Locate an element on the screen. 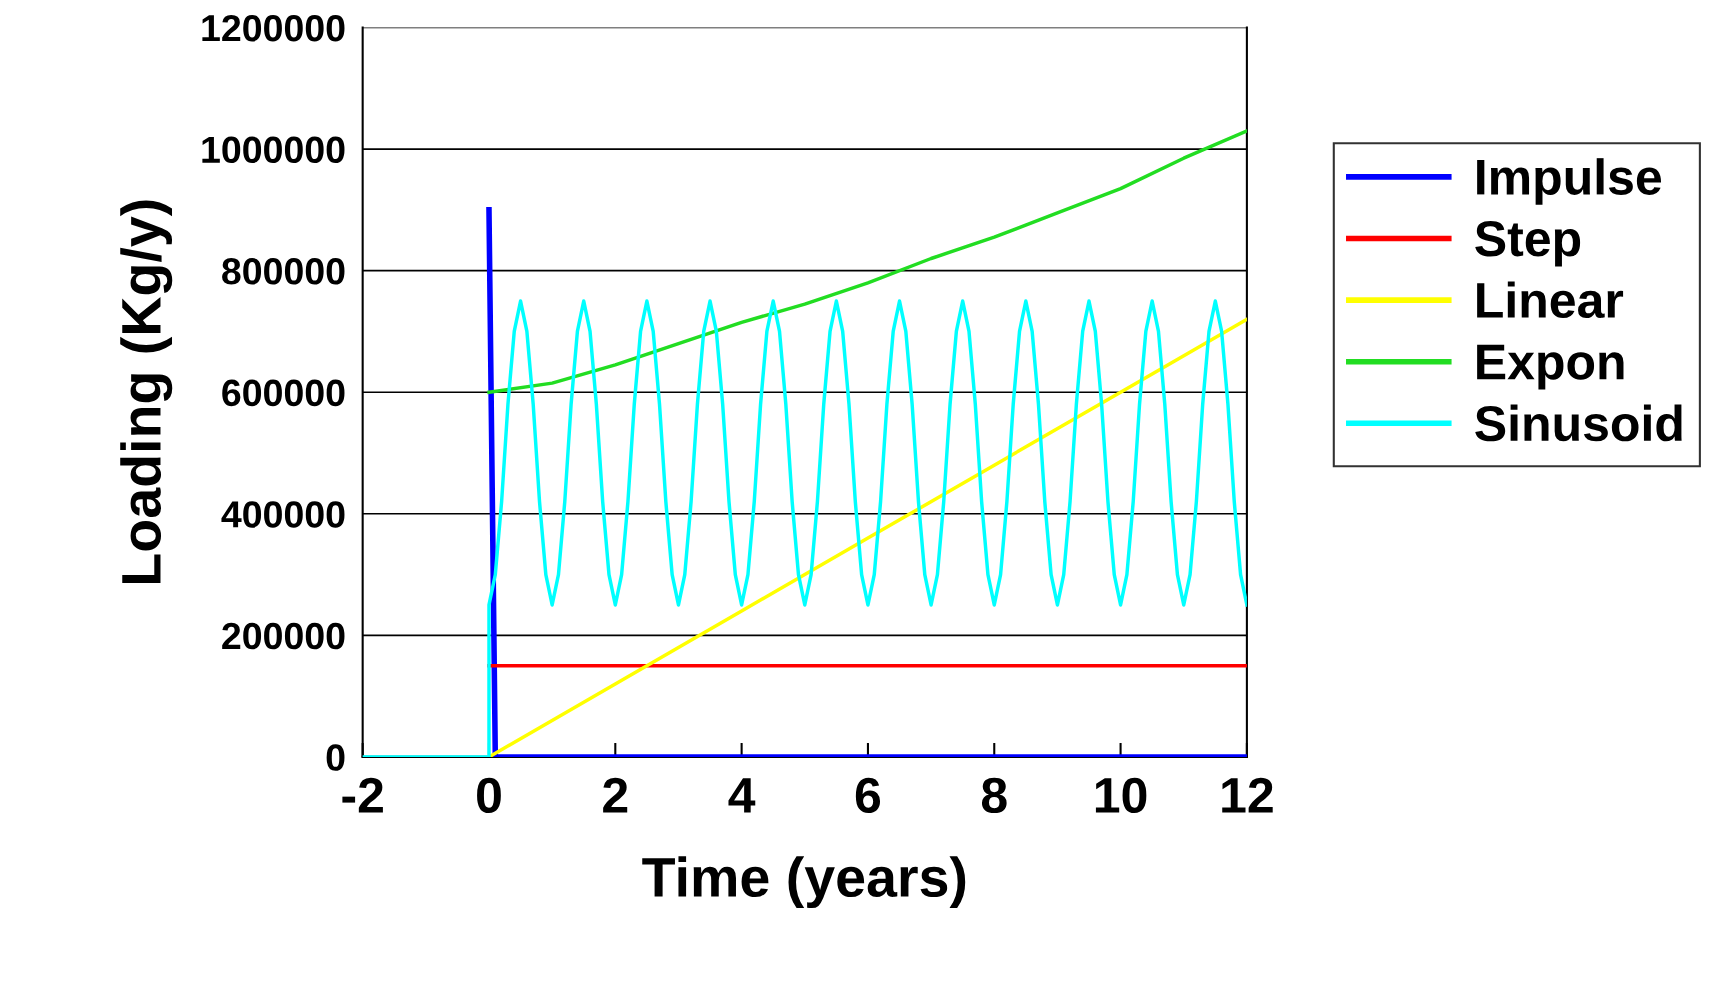  y-axis-title: Loading (Kg/y) is located at coordinates (146, 391).